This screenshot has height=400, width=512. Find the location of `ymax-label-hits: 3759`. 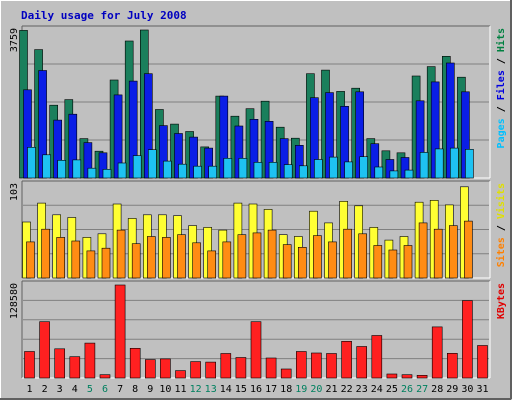

ymax-label-hits: 3759 is located at coordinates (14, 40).